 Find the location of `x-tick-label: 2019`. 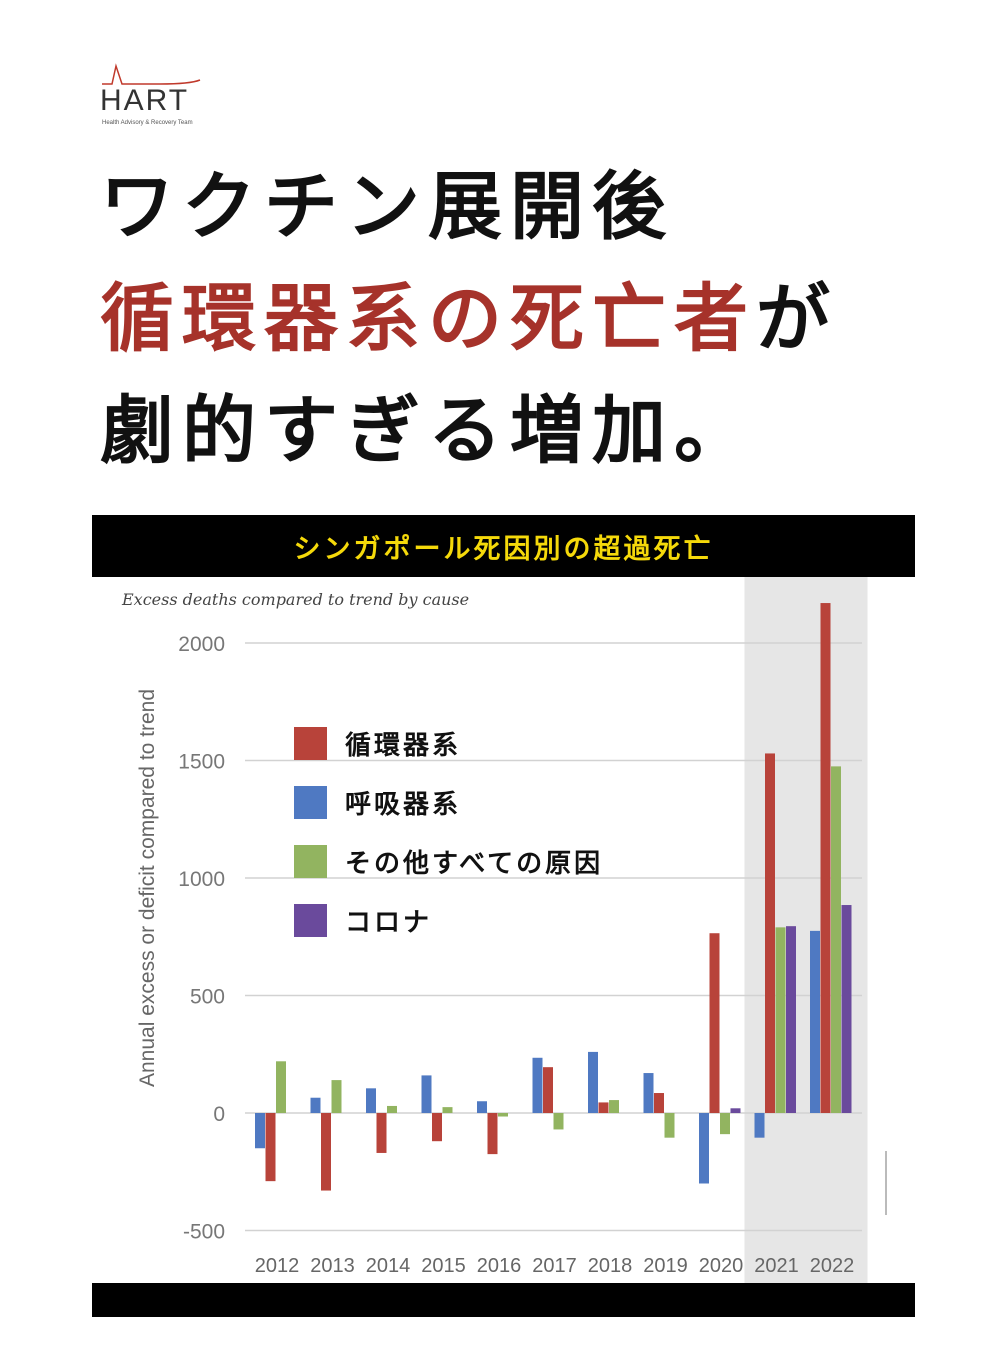

x-tick-label: 2019 is located at coordinates (665, 1266).